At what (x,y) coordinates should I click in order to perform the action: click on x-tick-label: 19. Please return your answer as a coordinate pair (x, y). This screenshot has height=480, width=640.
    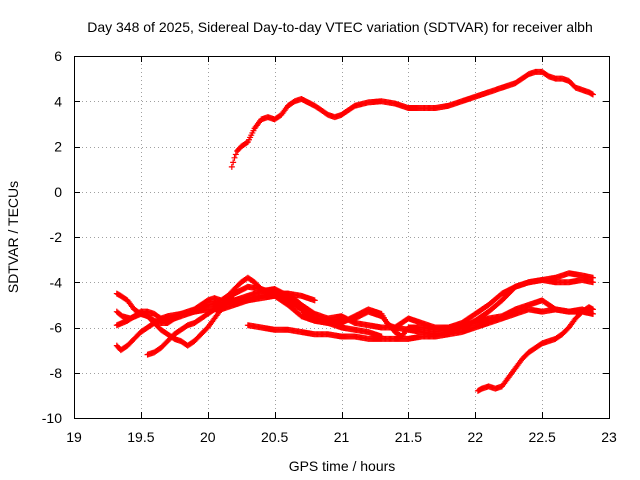
    Looking at the image, I should click on (74, 437).